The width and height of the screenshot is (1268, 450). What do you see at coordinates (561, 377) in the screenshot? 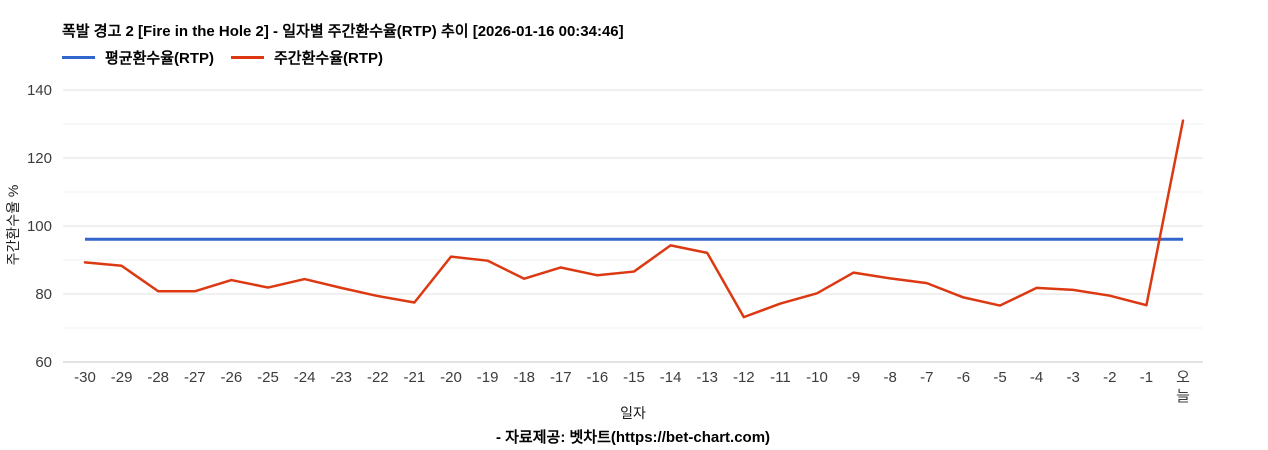
I see `svg-text: -17` at bounding box center [561, 377].